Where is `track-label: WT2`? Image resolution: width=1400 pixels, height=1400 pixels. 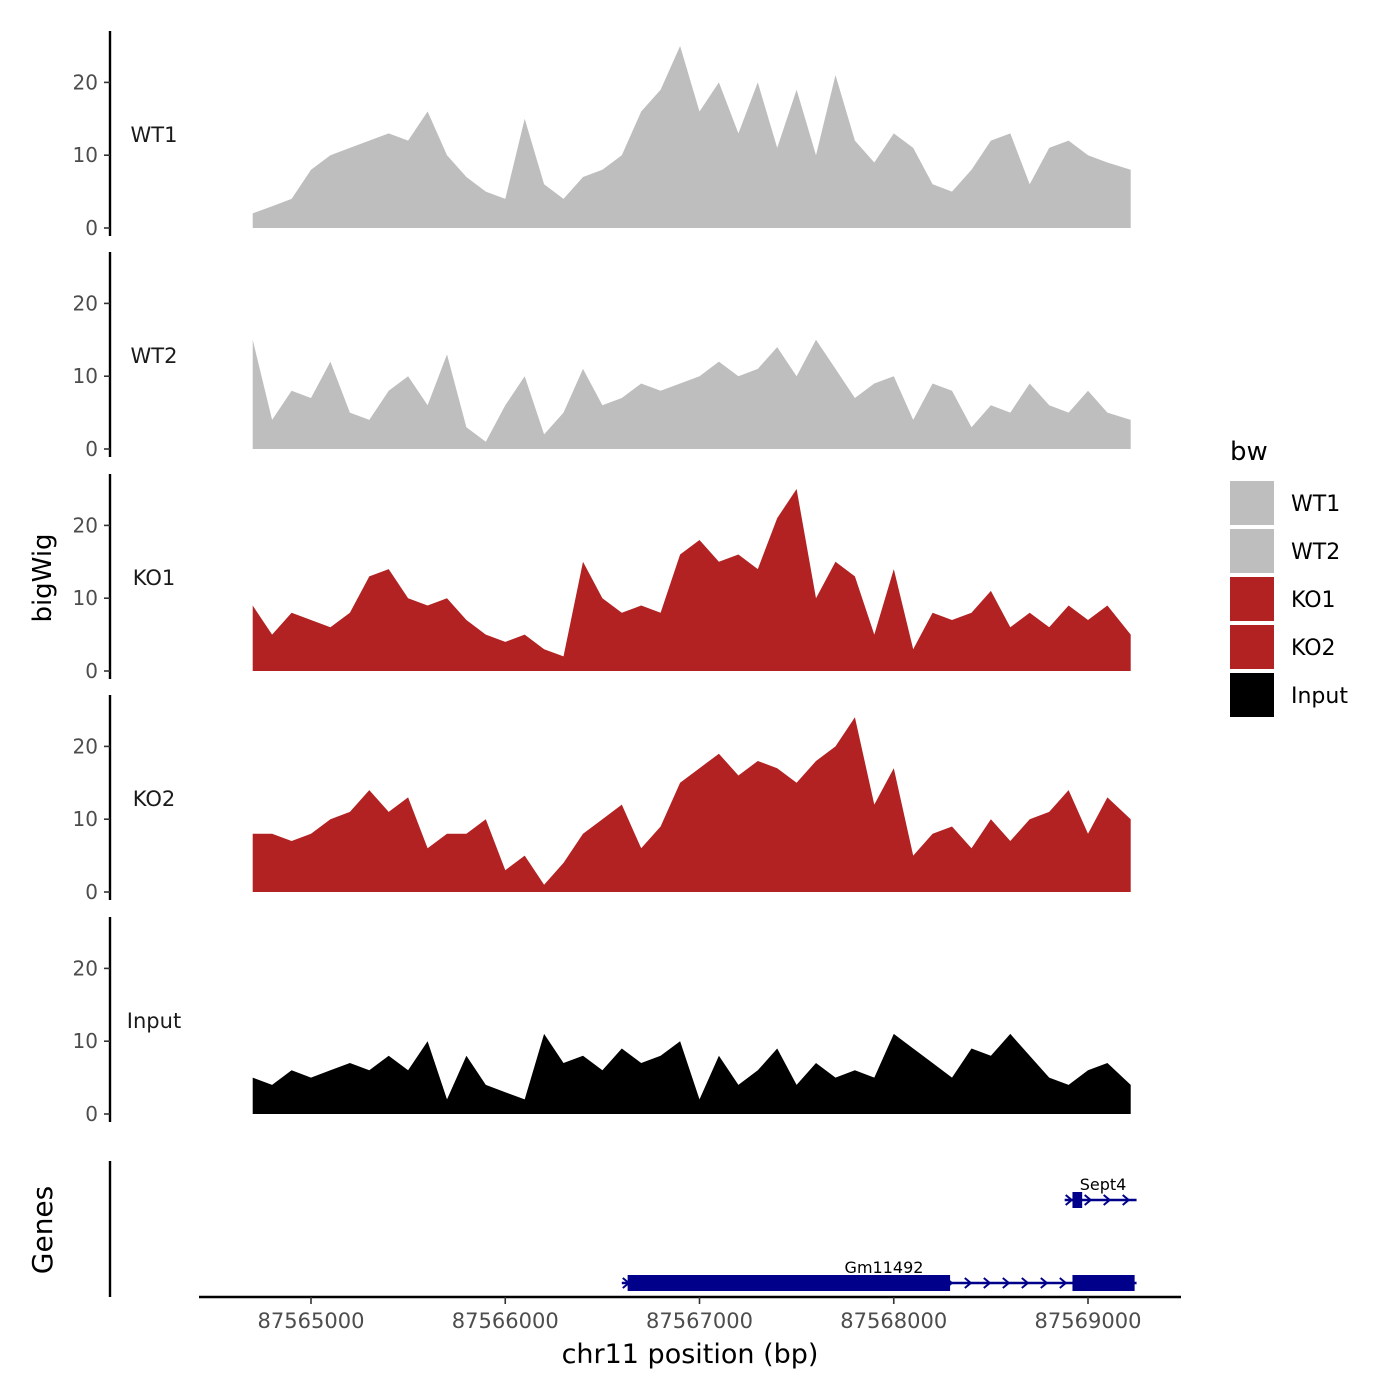
track-label: WT2 is located at coordinates (154, 356).